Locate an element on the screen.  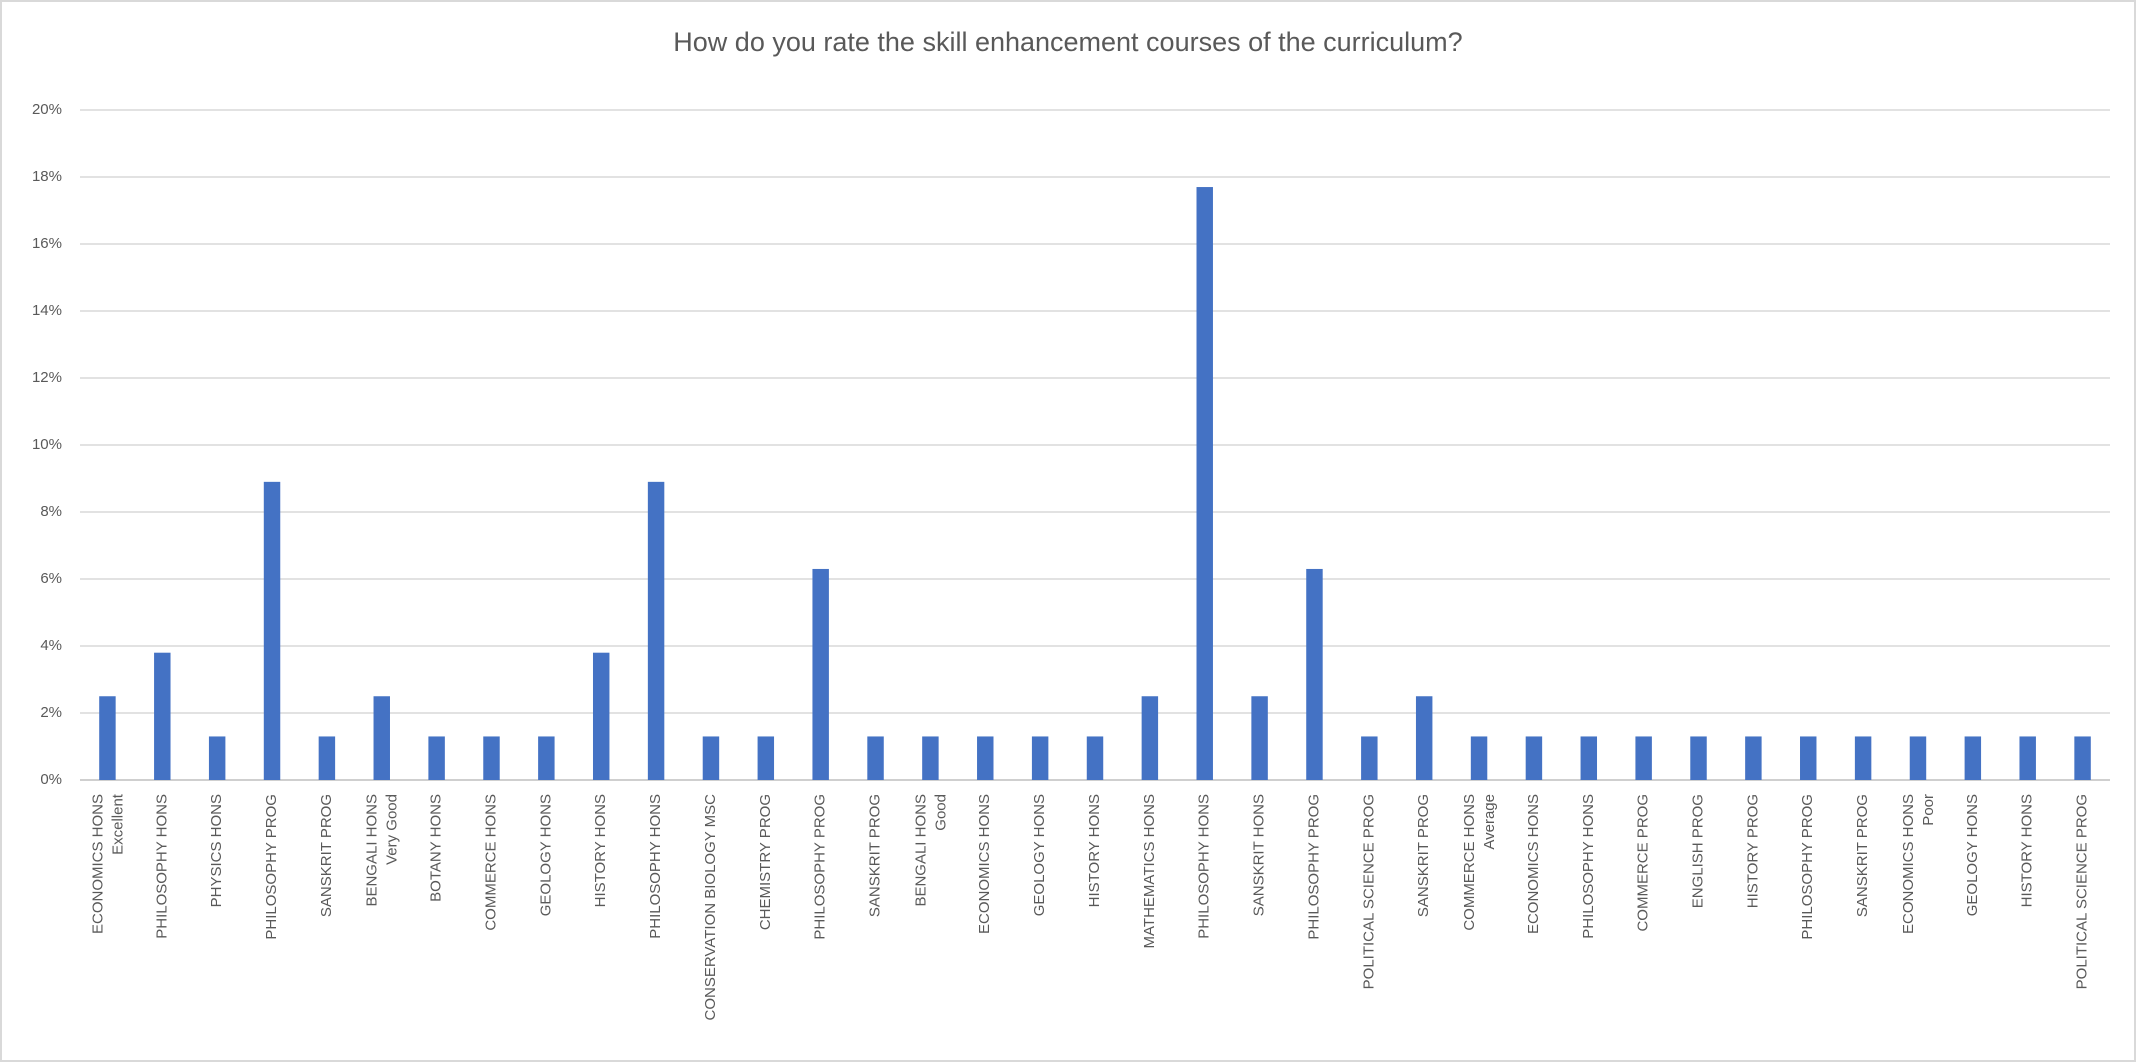
group-label: Very Good is located at coordinates (392, 829).